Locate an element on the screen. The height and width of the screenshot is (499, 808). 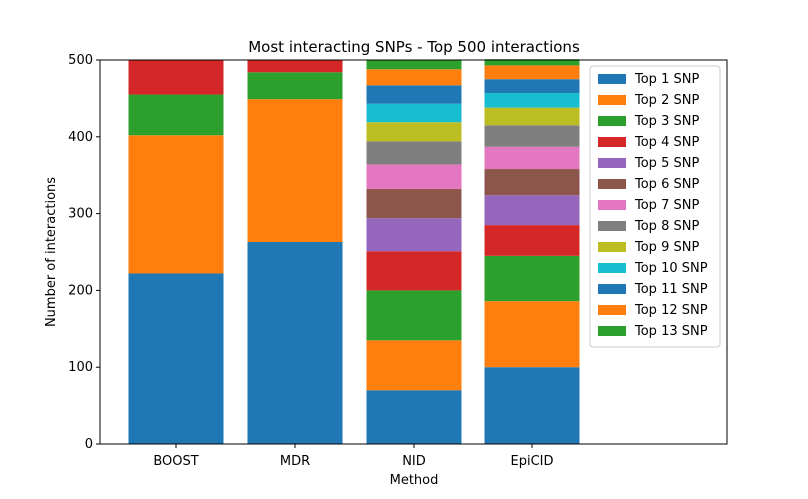
x-tick-label: MDR is located at coordinates (295, 461).